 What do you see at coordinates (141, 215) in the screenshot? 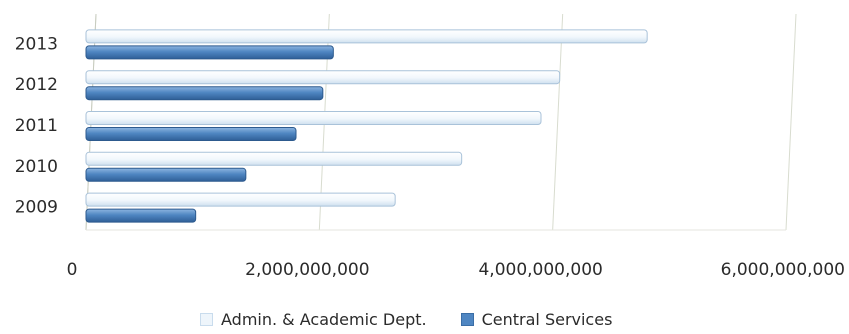
I see `bar-central-2009` at bounding box center [141, 215].